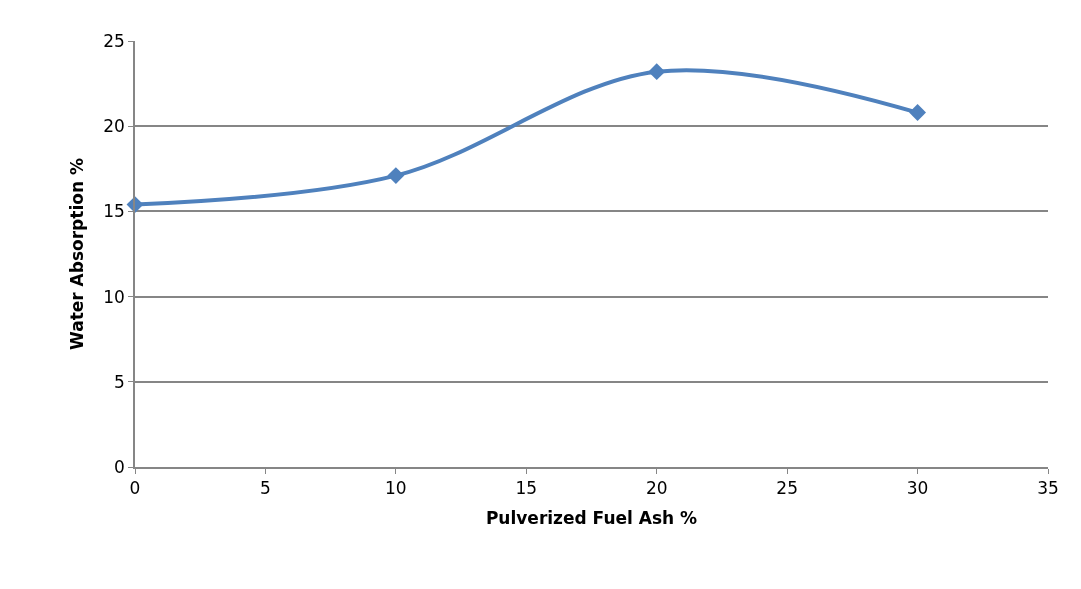  Describe the element at coordinates (77, 254) in the screenshot. I see `y-axis-title: Water Absorption %` at that location.